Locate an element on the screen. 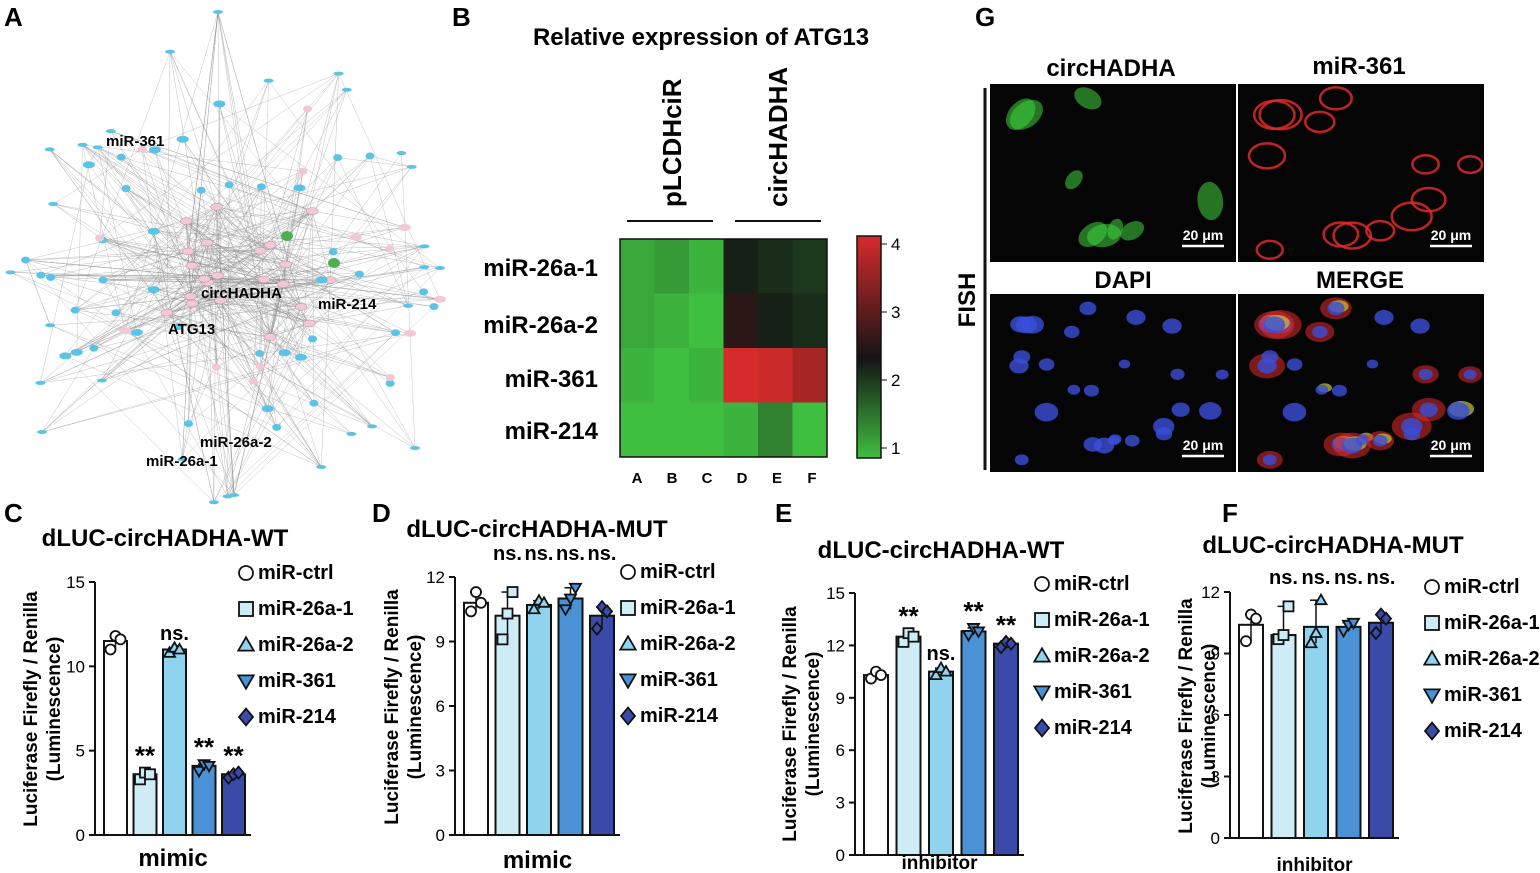  network-label-mir214: miR-214 is located at coordinates (347, 304).